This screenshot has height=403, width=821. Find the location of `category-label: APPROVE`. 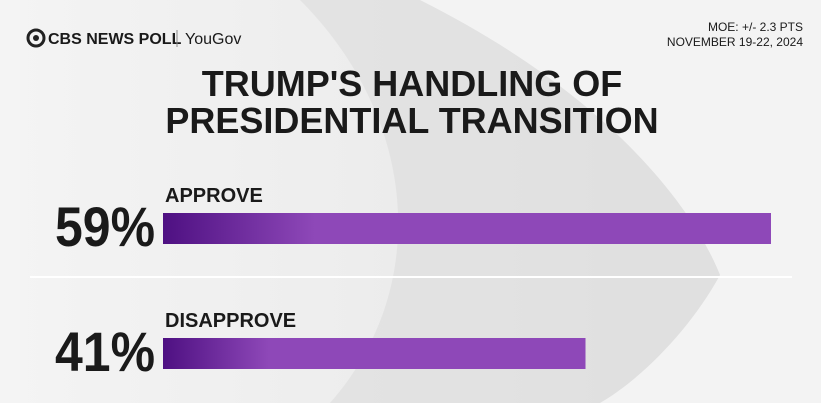

category-label: APPROVE is located at coordinates (214, 196).